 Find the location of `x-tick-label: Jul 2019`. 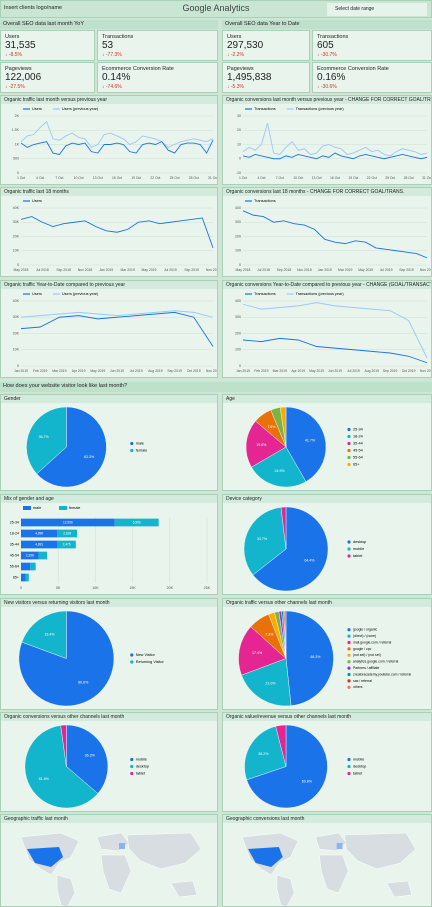

x-tick-label: Jul 2019 is located at coordinates (386, 270).